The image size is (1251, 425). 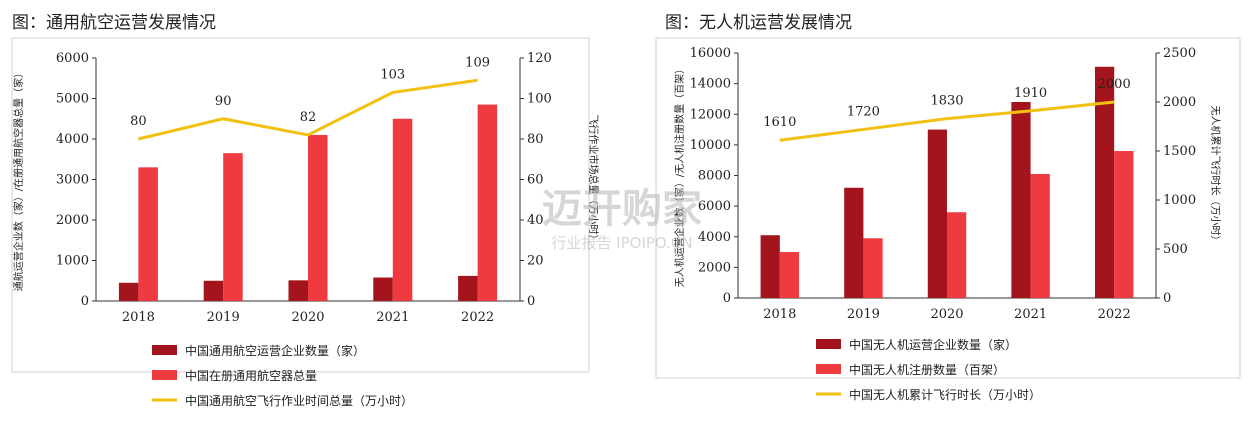 I want to click on c2-data-label: 1720, so click(x=863, y=111).